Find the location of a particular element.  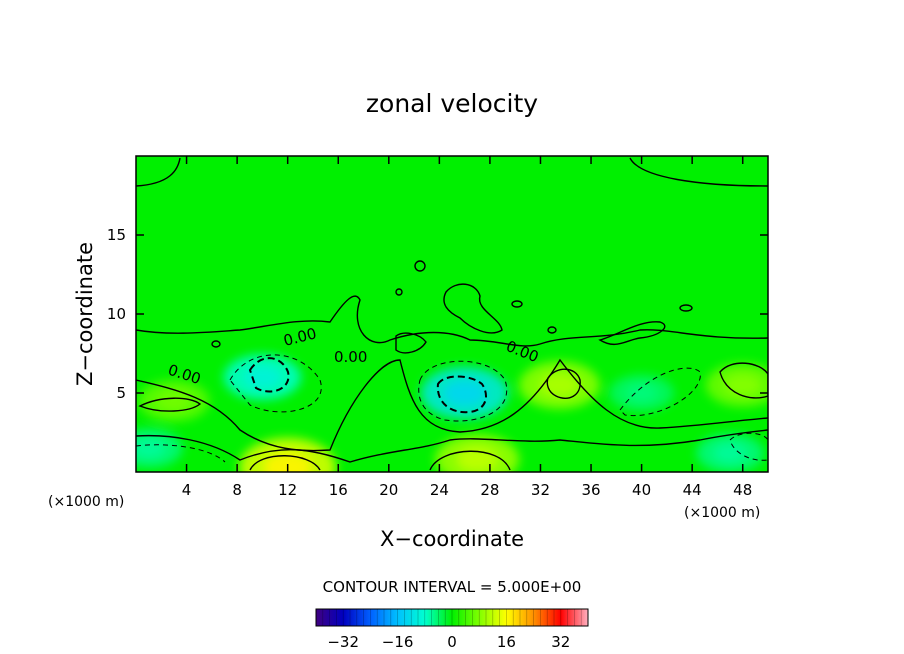

x-tick-label: 32 is located at coordinates (540, 490).